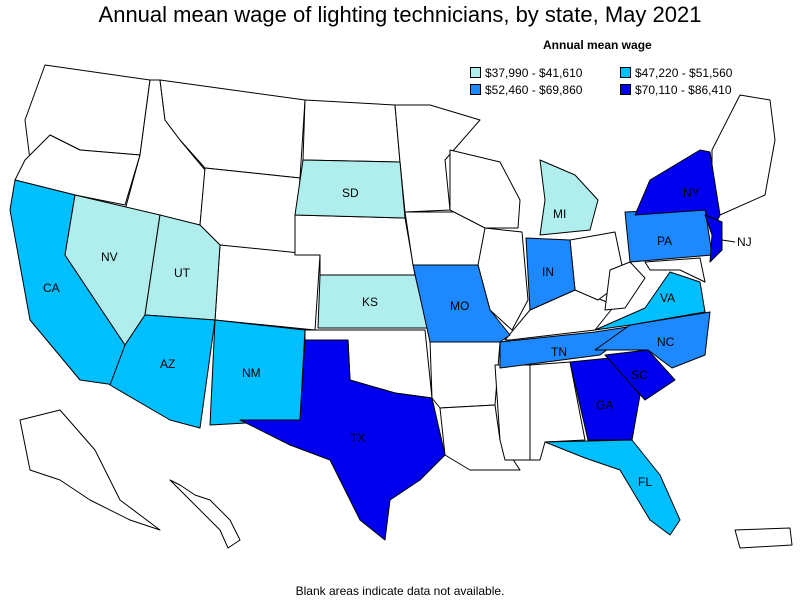 The width and height of the screenshot is (800, 600). What do you see at coordinates (90, 470) in the screenshot?
I see `state-ak` at bounding box center [90, 470].